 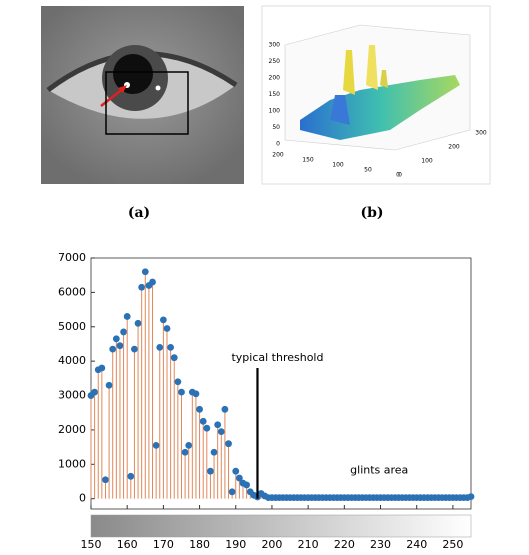 I want to click on x-tick-label: 100, so click(x=427, y=161).